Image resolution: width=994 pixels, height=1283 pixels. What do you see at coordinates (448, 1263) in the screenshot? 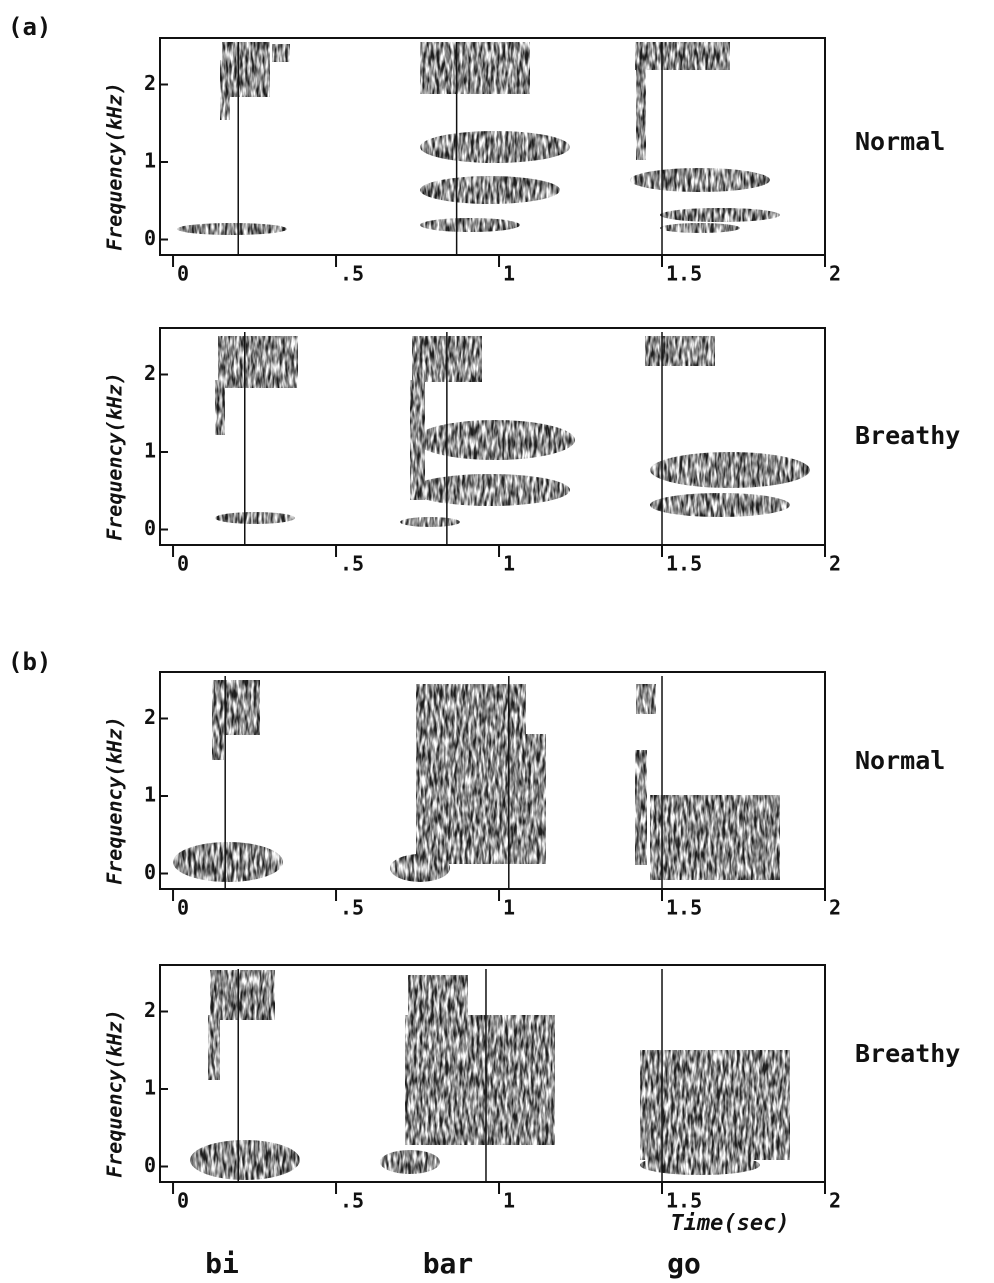
I see `syllable: bar` at bounding box center [448, 1263].